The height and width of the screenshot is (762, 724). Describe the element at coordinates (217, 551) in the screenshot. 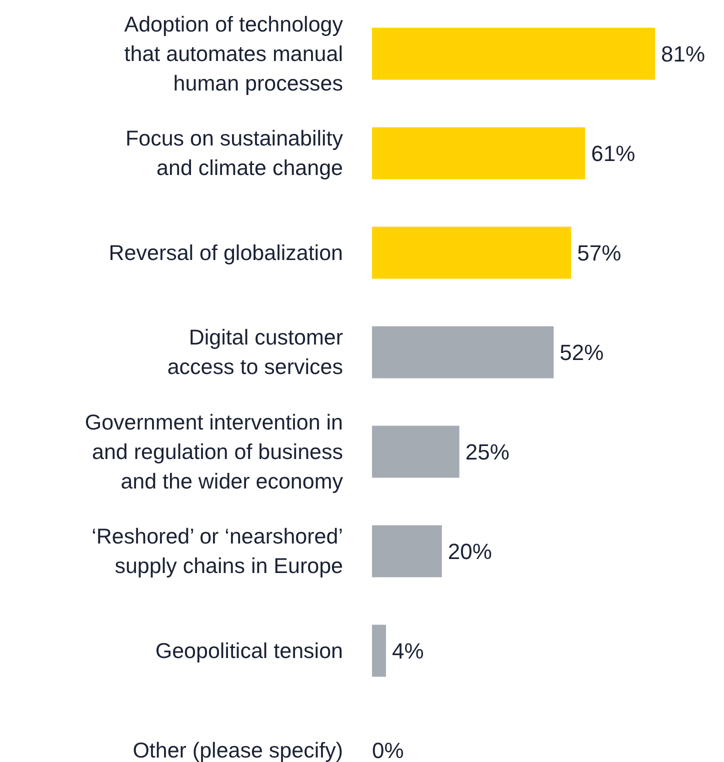

I see `y-tick-label: ‘Reshored’ or ‘nearshored’ supply chains in Europe` at that location.